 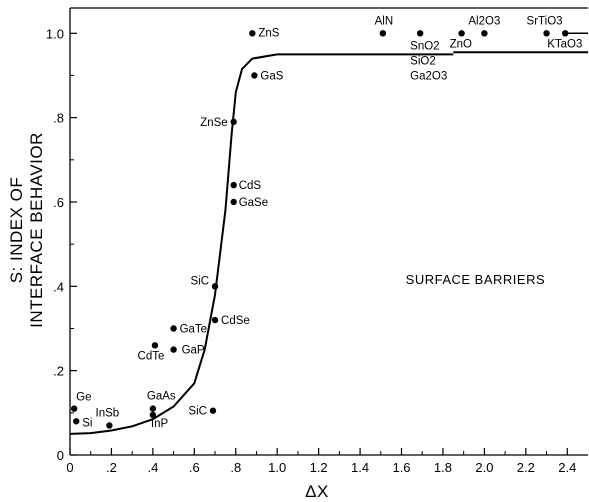 What do you see at coordinates (271, 76) in the screenshot?
I see `point-label: GaS` at bounding box center [271, 76].